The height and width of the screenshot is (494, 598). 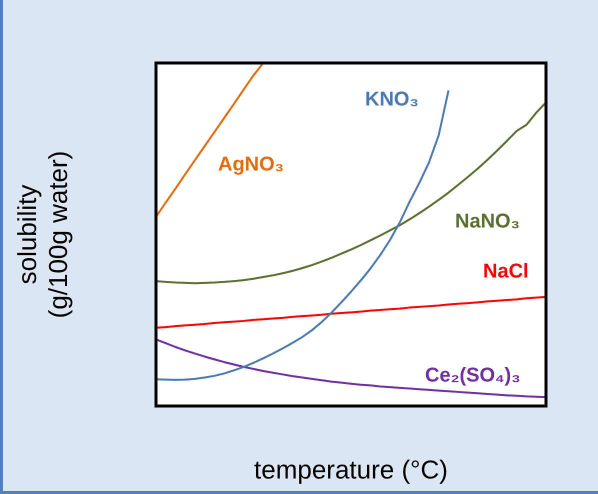 What do you see at coordinates (351, 469) in the screenshot?
I see `x-axis-title: temperature (°C)` at bounding box center [351, 469].